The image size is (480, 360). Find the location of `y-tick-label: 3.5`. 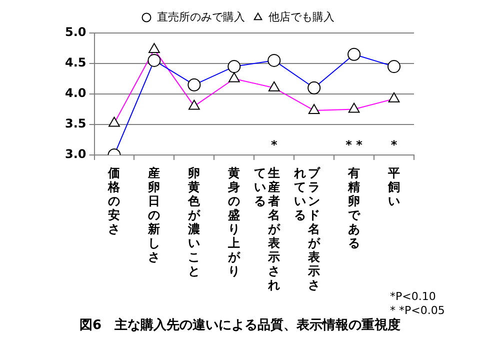

y-tick-label: 3.5 is located at coordinates (75, 123).